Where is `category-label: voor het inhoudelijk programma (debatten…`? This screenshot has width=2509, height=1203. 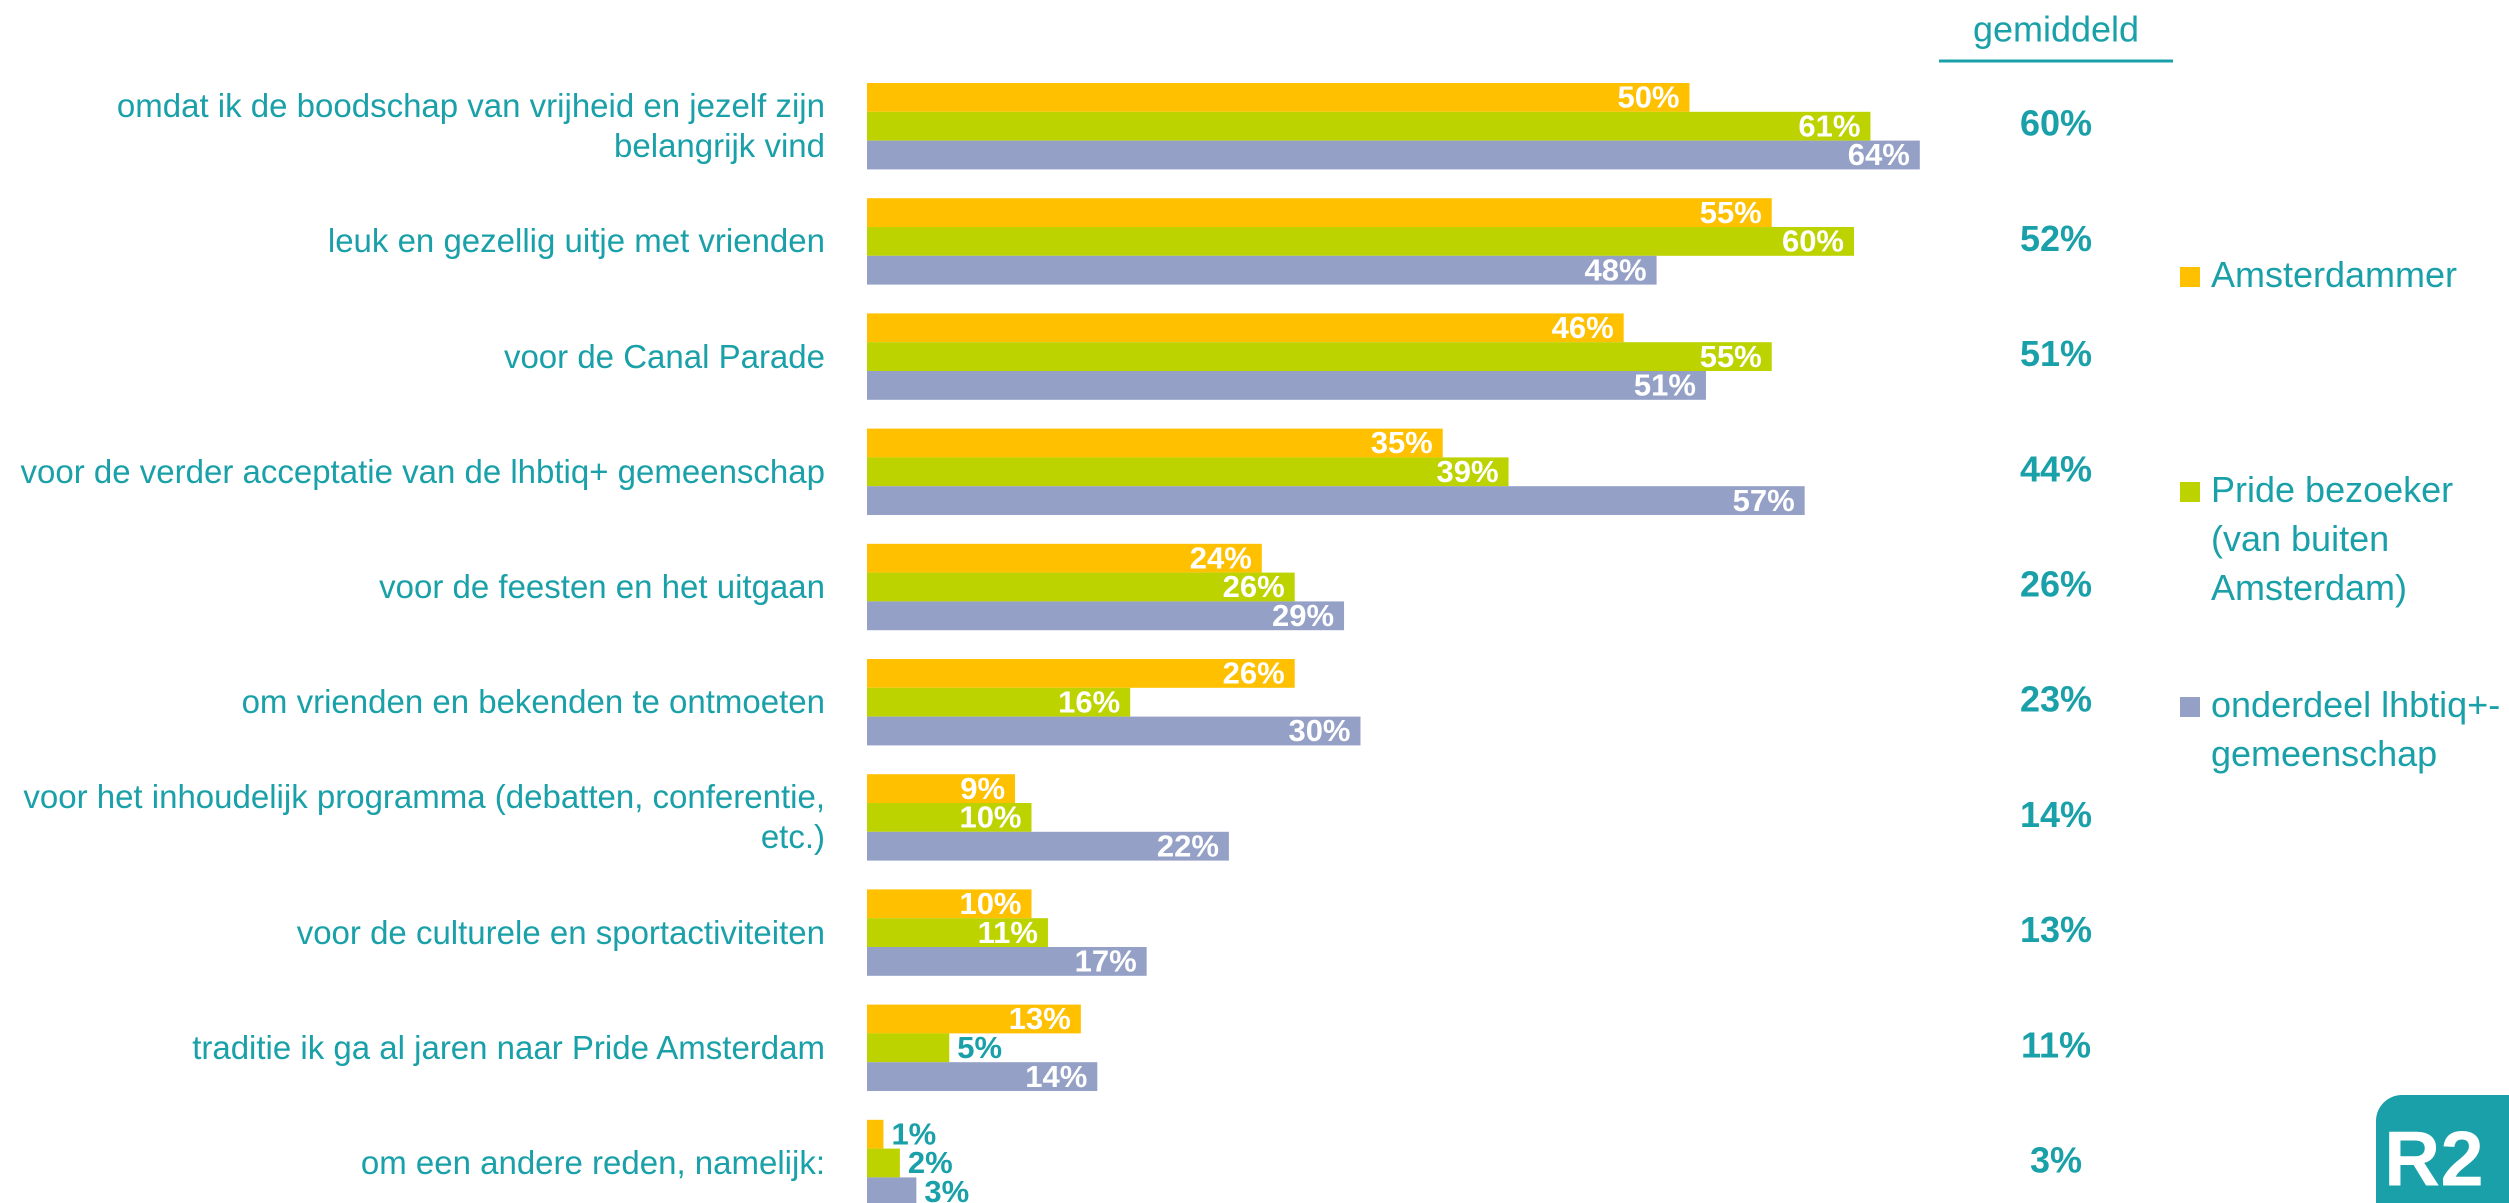 category-label: voor het inhoudelijk programma (debatten… is located at coordinates (424, 817).